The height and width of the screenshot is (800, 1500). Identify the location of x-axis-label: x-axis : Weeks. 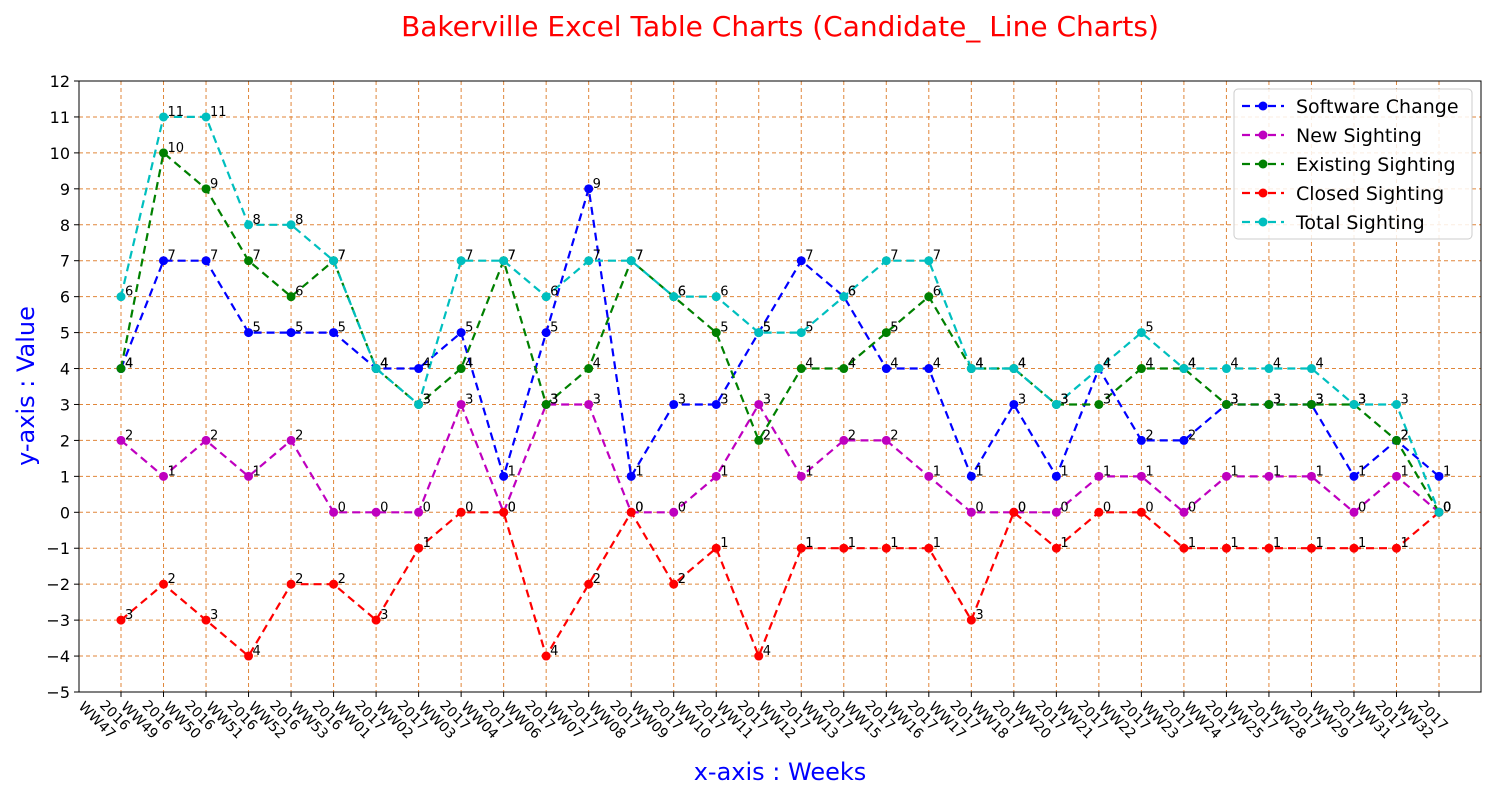
(780, 772).